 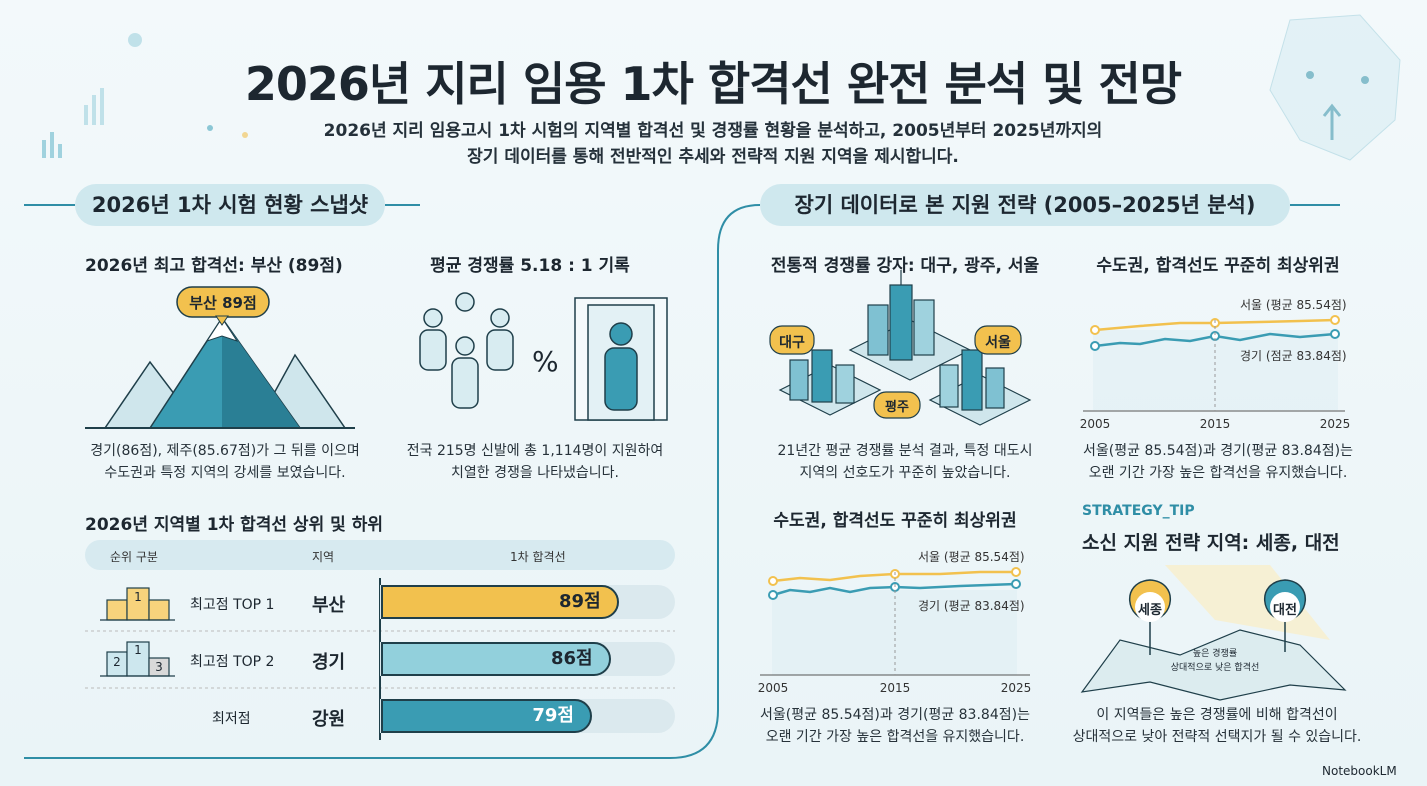 I want to click on podium-icon, so click(x=137, y=604).